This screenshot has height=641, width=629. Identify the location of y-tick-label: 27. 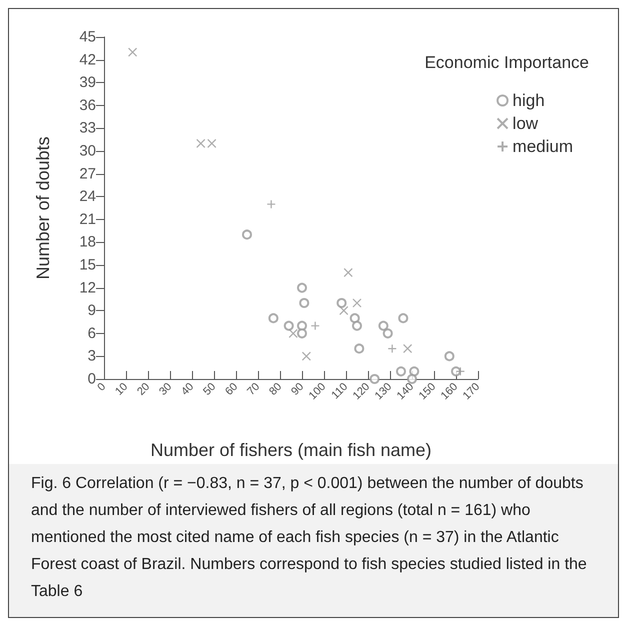
(87, 173).